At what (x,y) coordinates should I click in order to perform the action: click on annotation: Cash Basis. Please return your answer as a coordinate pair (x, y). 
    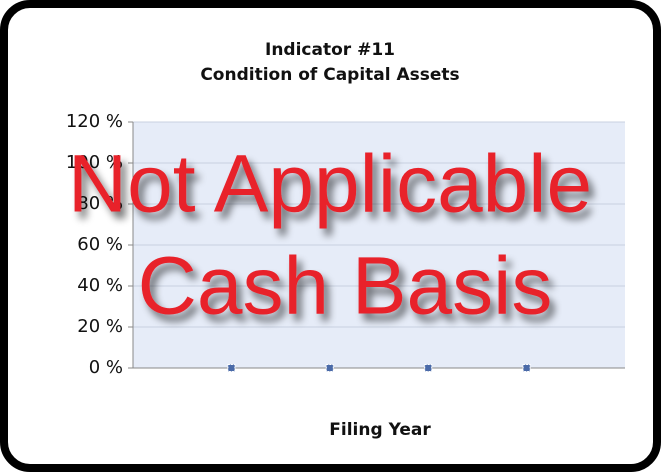
    Looking at the image, I should click on (345, 286).